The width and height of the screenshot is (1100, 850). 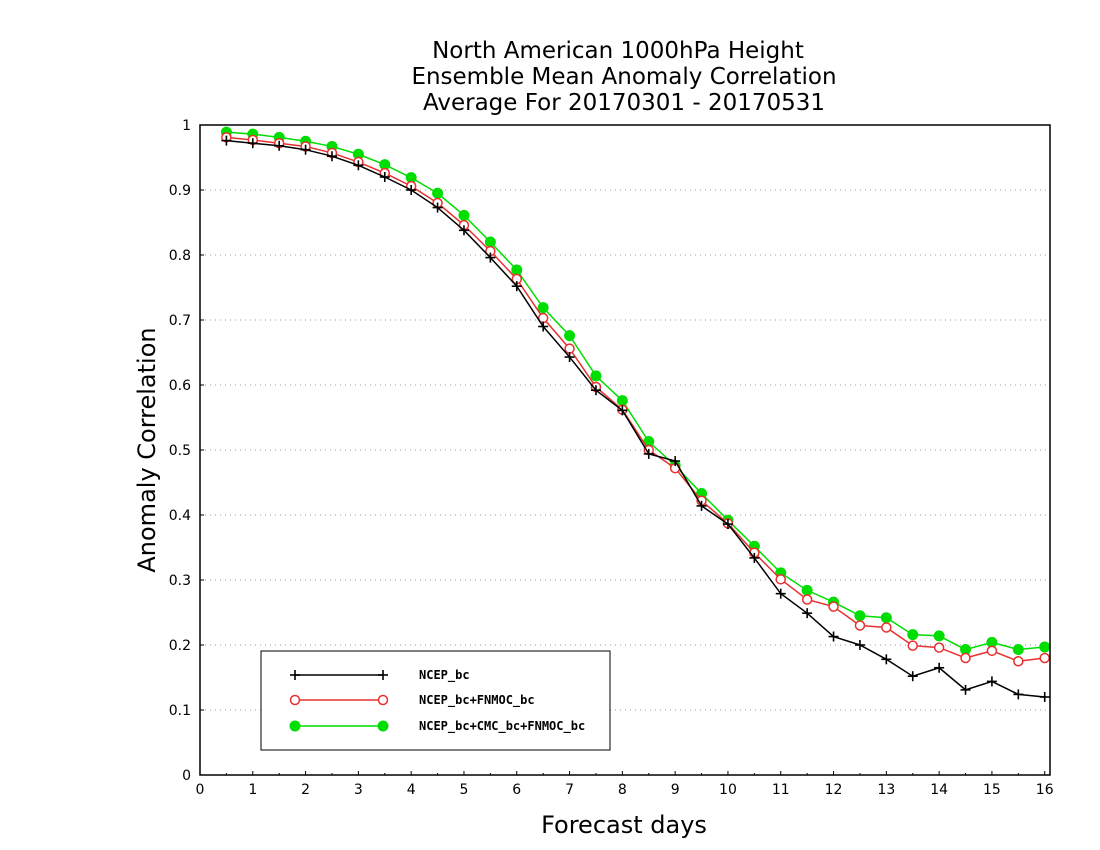 What do you see at coordinates (180, 646) in the screenshot?
I see `y-tick-label-2: 0.2` at bounding box center [180, 646].